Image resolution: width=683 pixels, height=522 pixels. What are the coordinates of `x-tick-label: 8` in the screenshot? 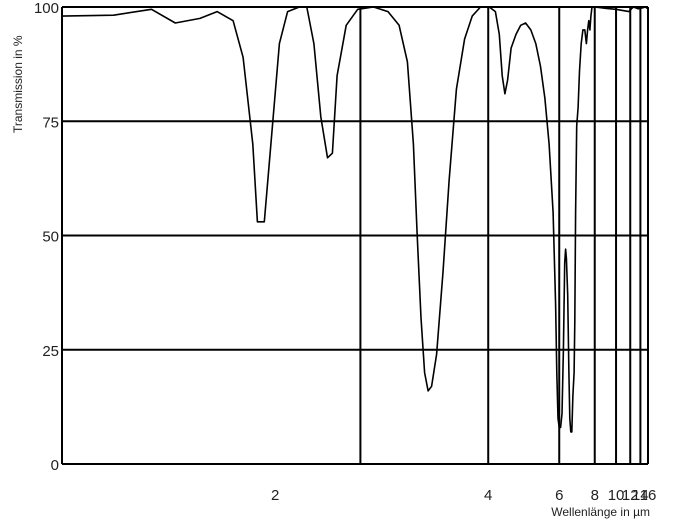 It's located at (595, 495).